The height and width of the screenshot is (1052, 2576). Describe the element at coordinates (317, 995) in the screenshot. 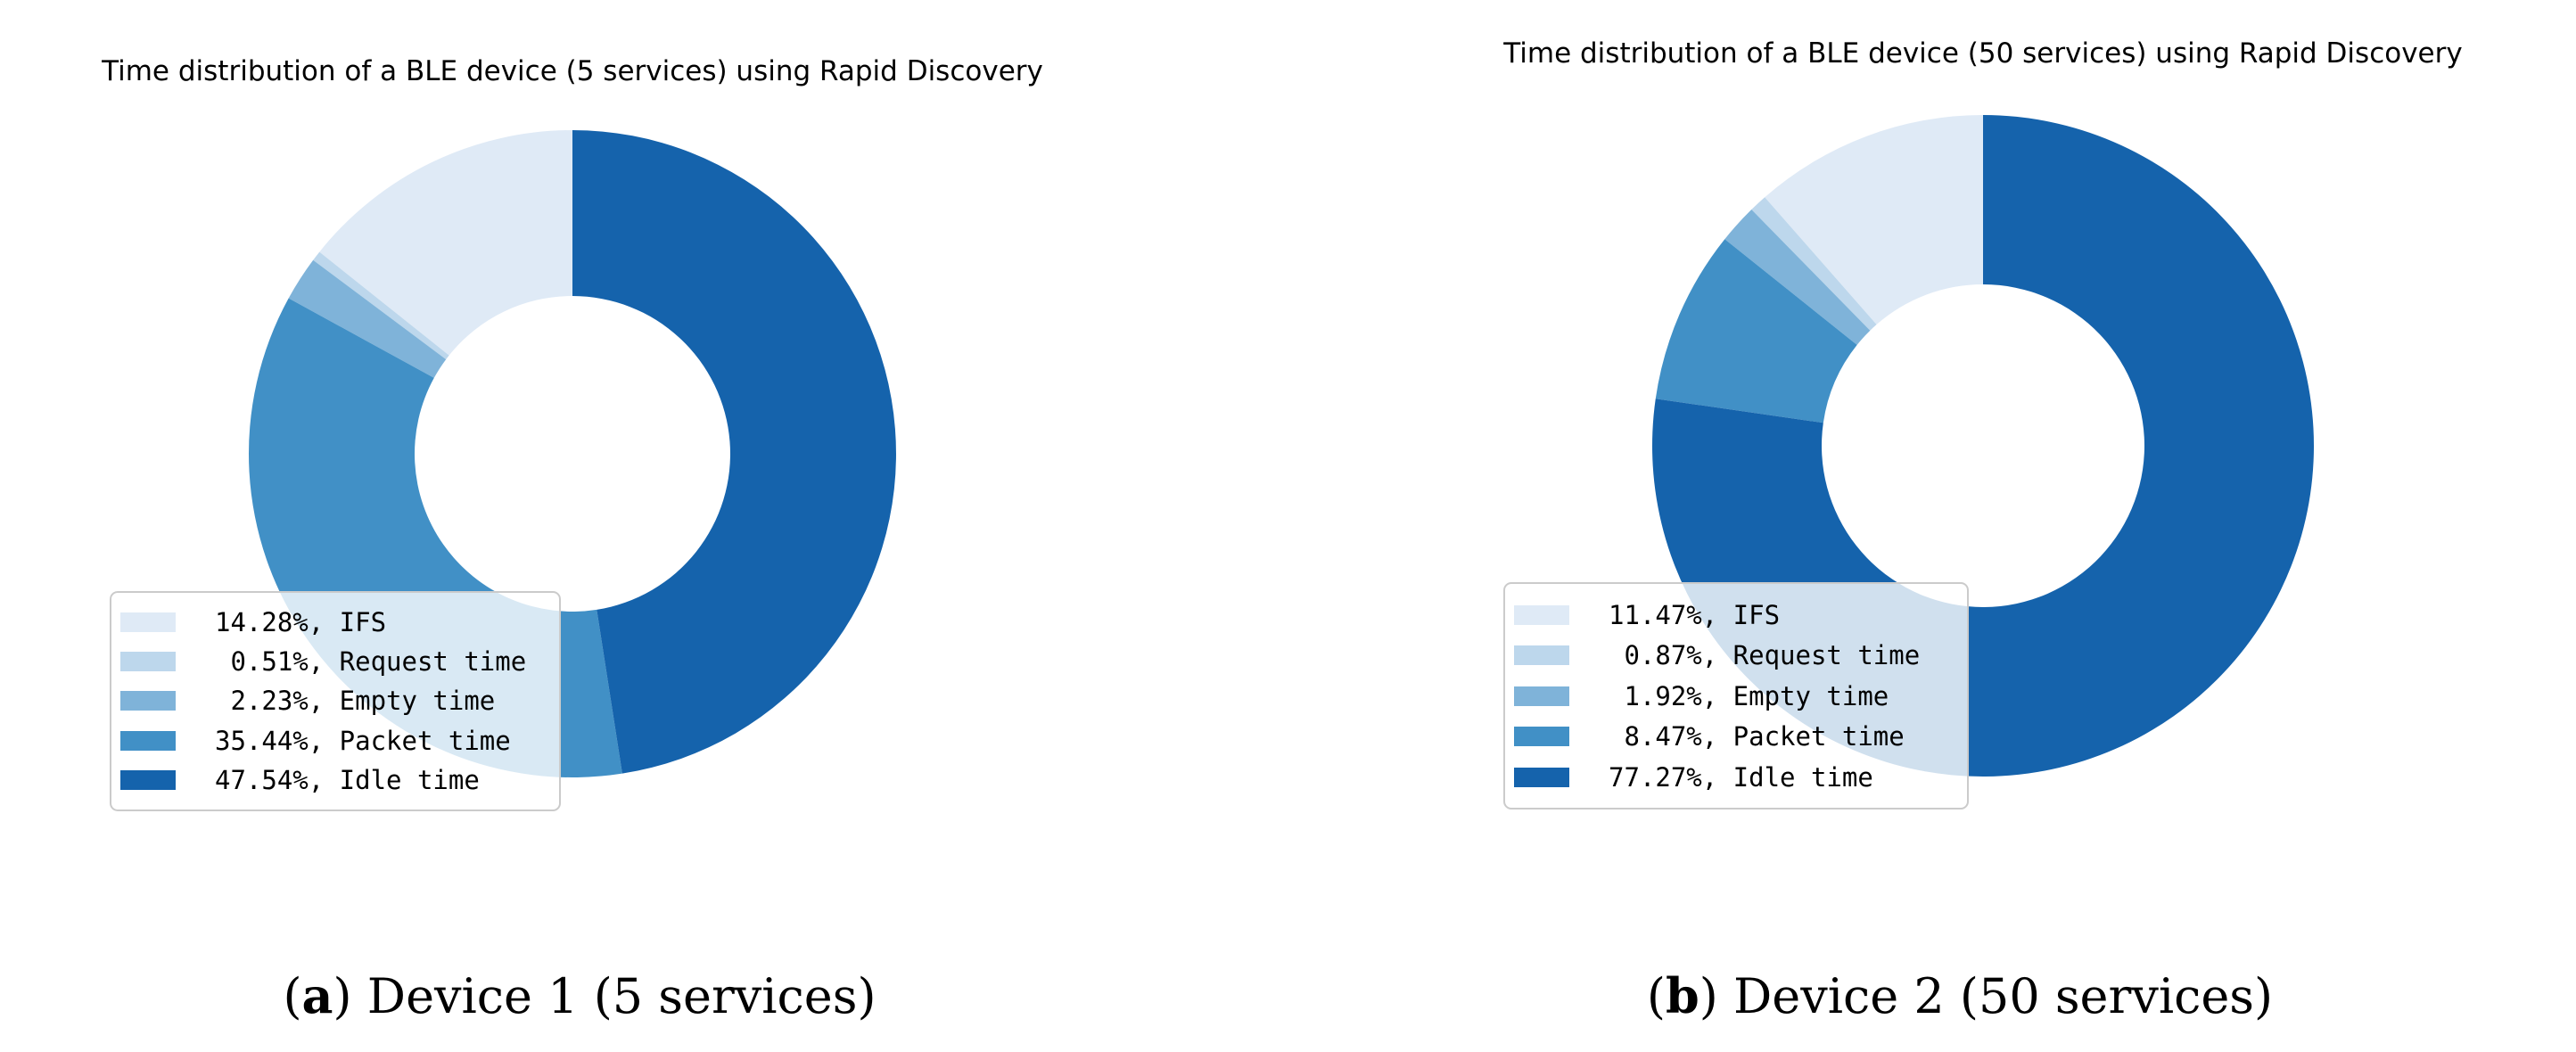

I see `caption-a-letter: a` at that location.